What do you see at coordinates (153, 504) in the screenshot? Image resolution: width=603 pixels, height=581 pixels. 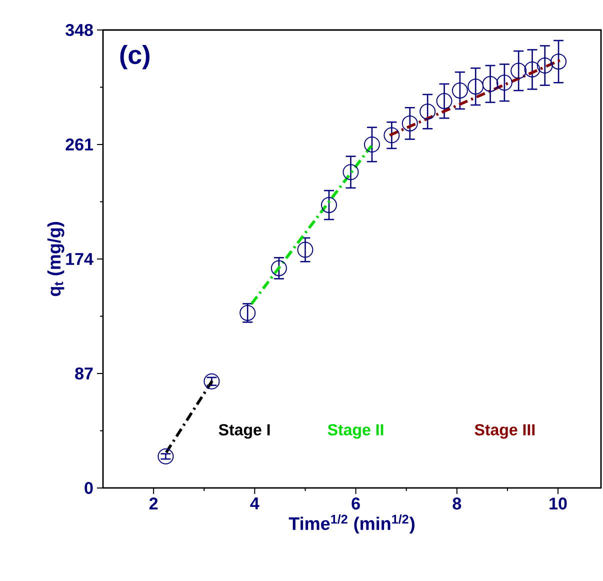 I see `x-tick-label: 2` at bounding box center [153, 504].